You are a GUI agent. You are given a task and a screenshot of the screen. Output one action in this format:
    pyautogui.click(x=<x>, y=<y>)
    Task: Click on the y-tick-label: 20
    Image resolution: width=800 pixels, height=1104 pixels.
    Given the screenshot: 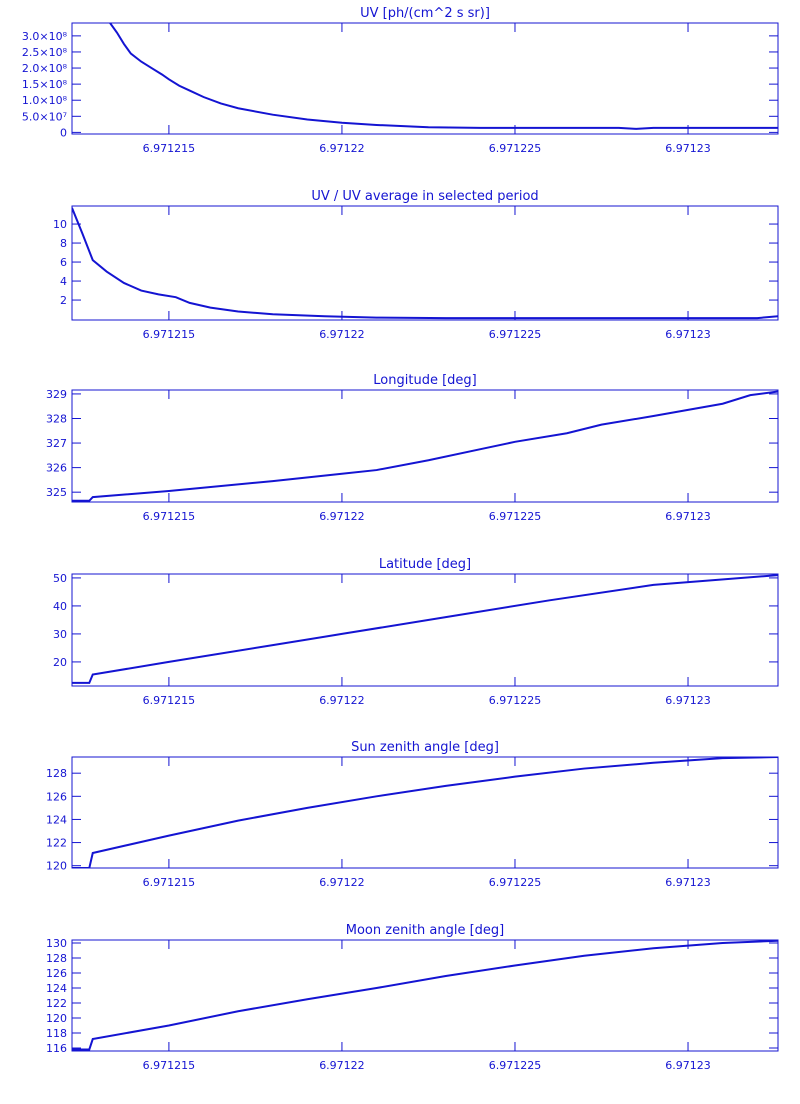 What is the action you would take?
    pyautogui.click(x=60, y=662)
    